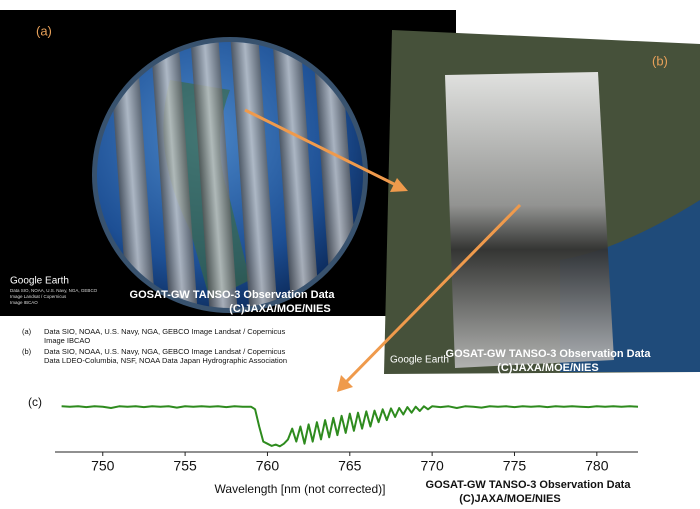  Describe the element at coordinates (24, 302) in the screenshot. I see `credit: Image IBCAO` at that location.